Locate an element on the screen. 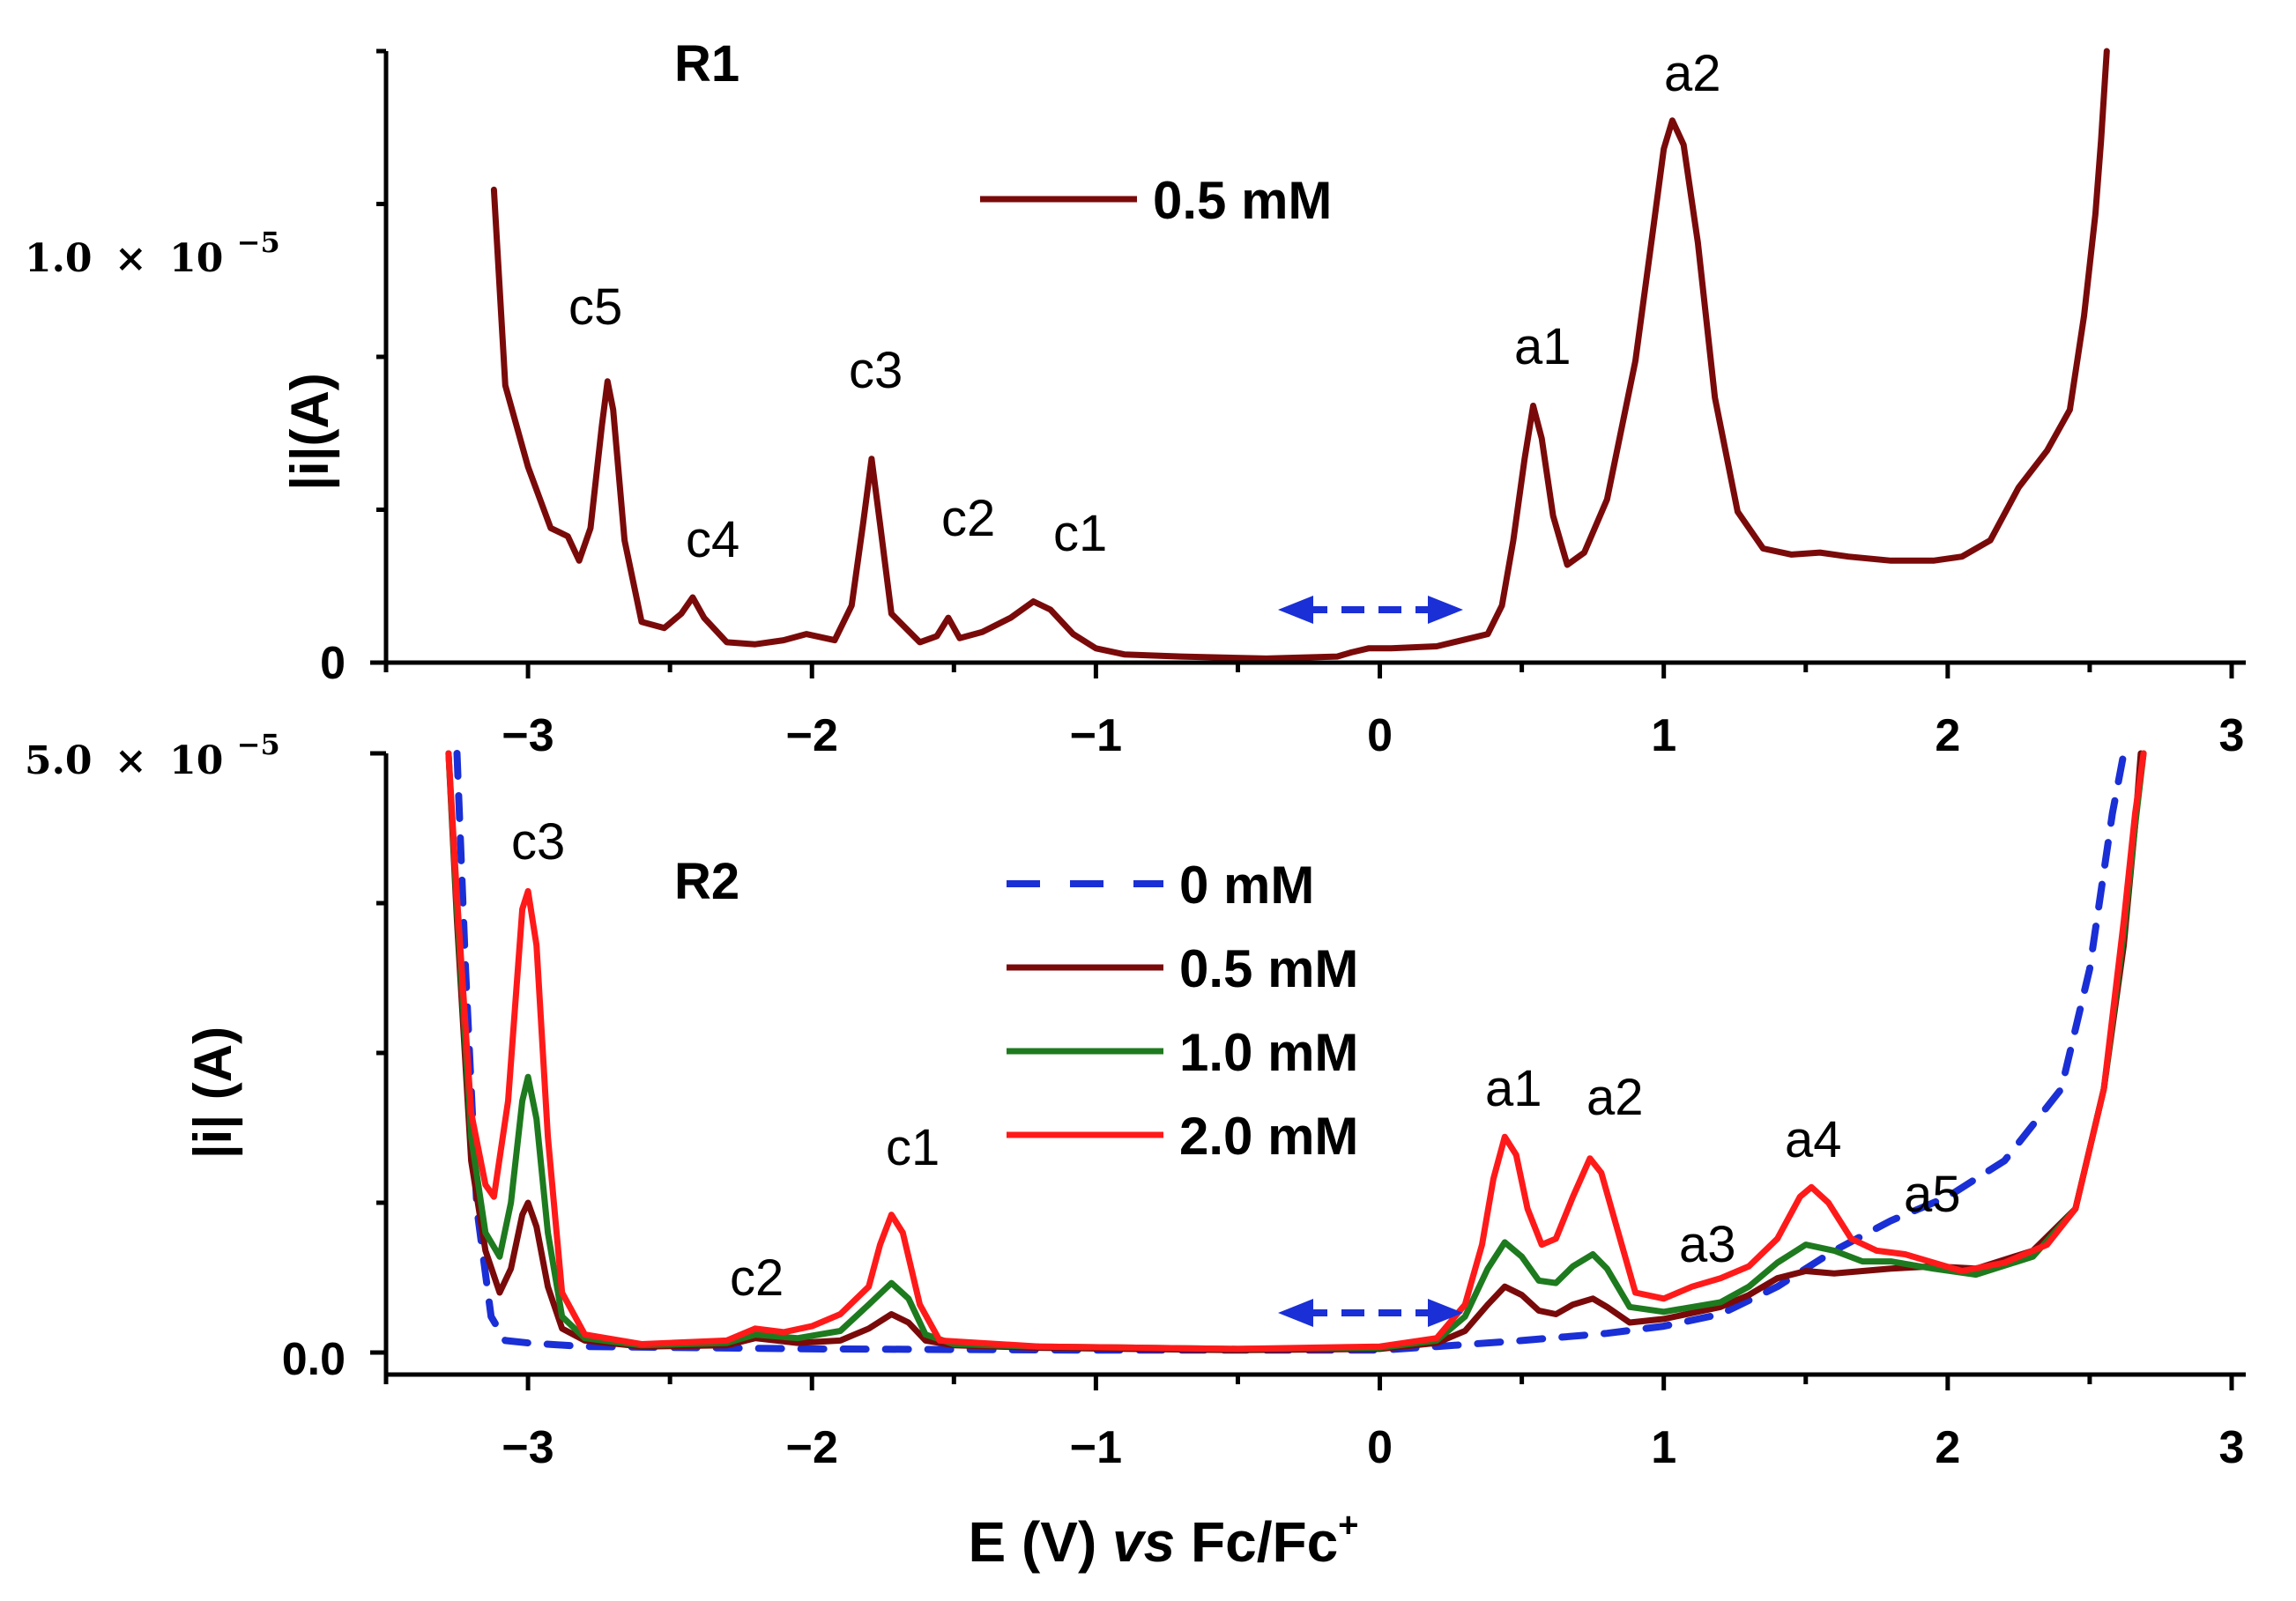 This screenshot has width=2296, height=1601. r1-legend-label-0.5mM: 0.5 mM is located at coordinates (1242, 200).